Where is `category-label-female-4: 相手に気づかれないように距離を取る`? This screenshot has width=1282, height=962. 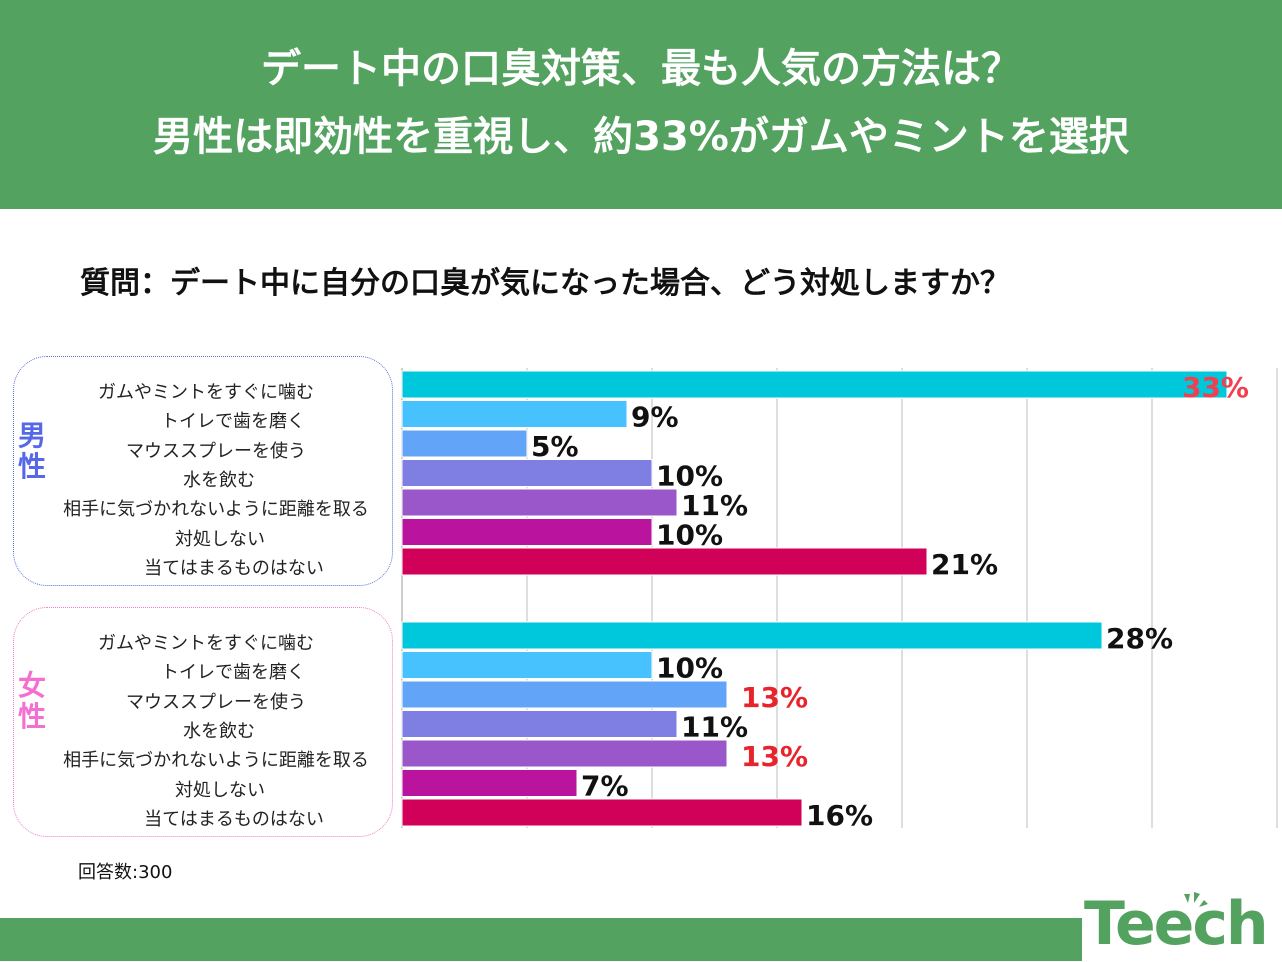 category-label-female-4: 相手に気づかれないように距離を取る is located at coordinates (216, 761).